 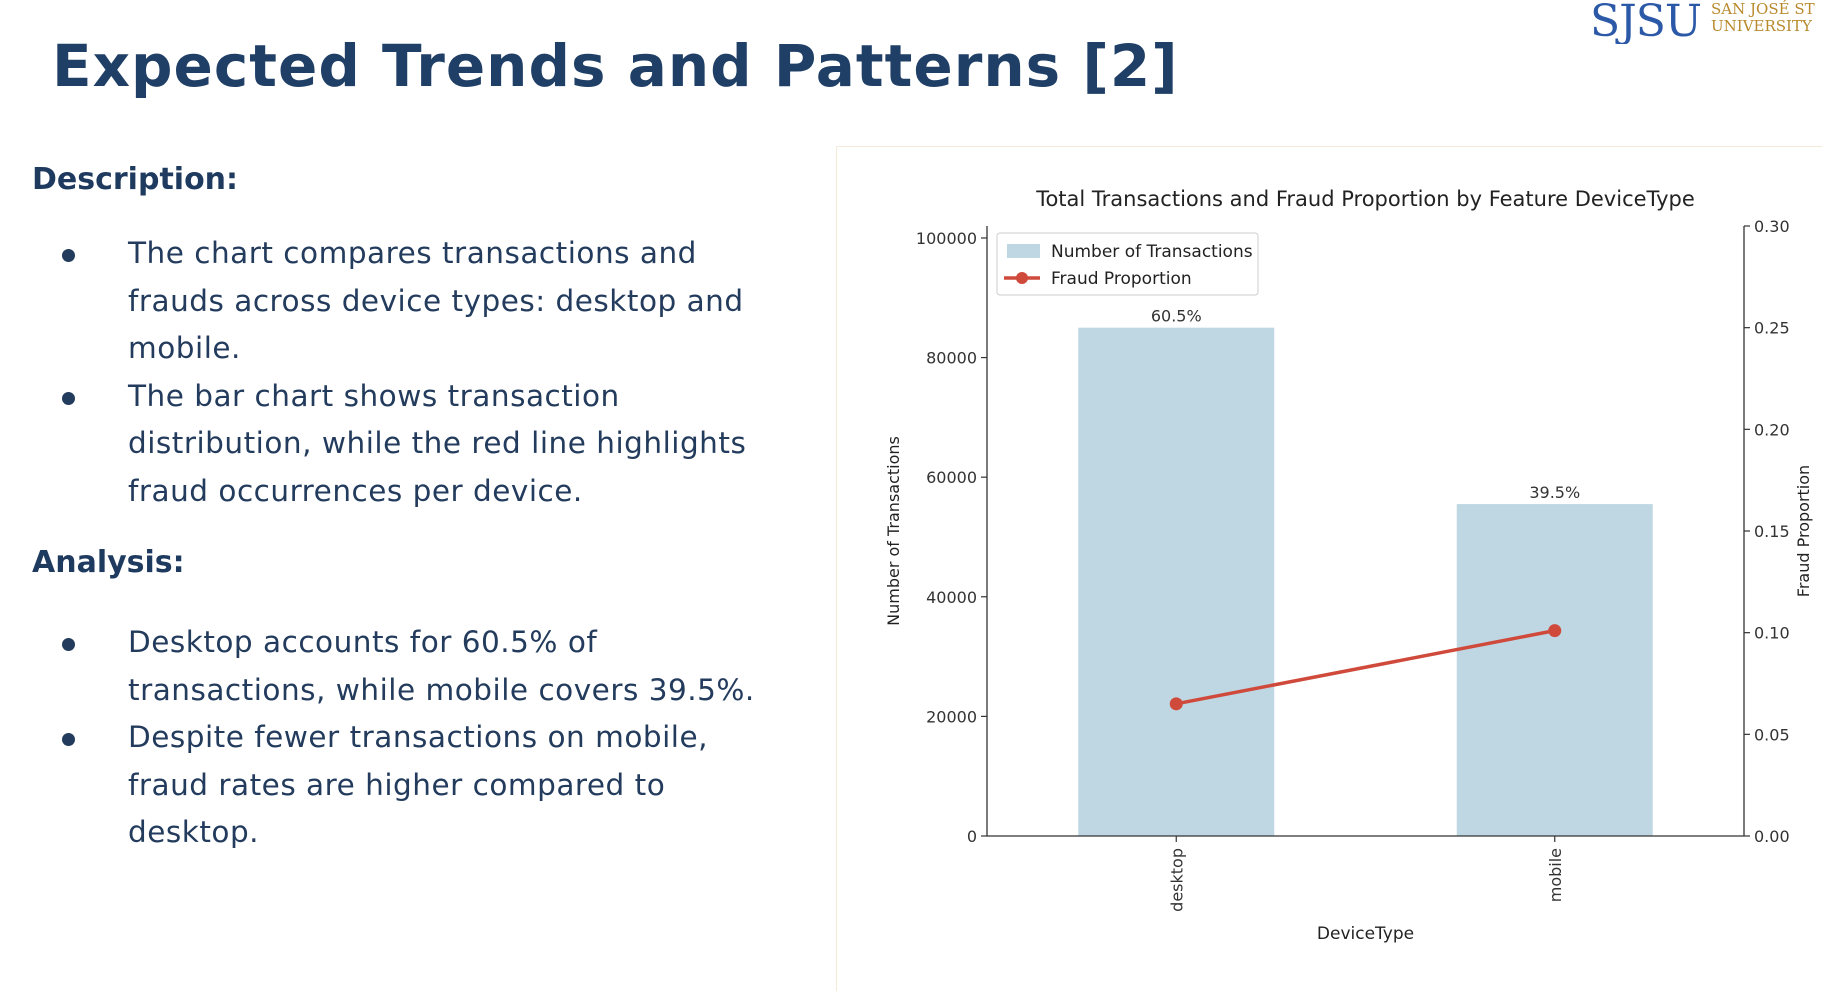 What do you see at coordinates (1121, 279) in the screenshot?
I see `legend-label-fraud: Fraud Proportion` at bounding box center [1121, 279].